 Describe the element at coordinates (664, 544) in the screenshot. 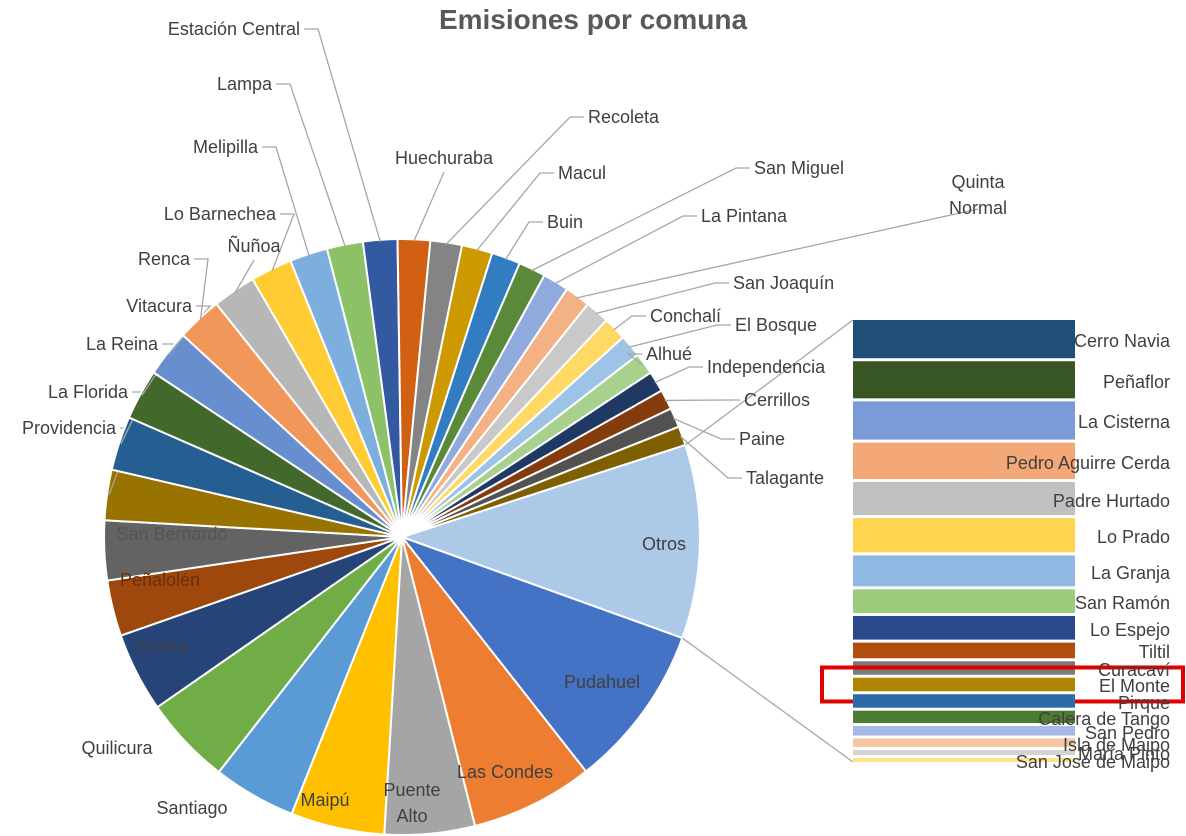

I see `data-label: Otros` at that location.